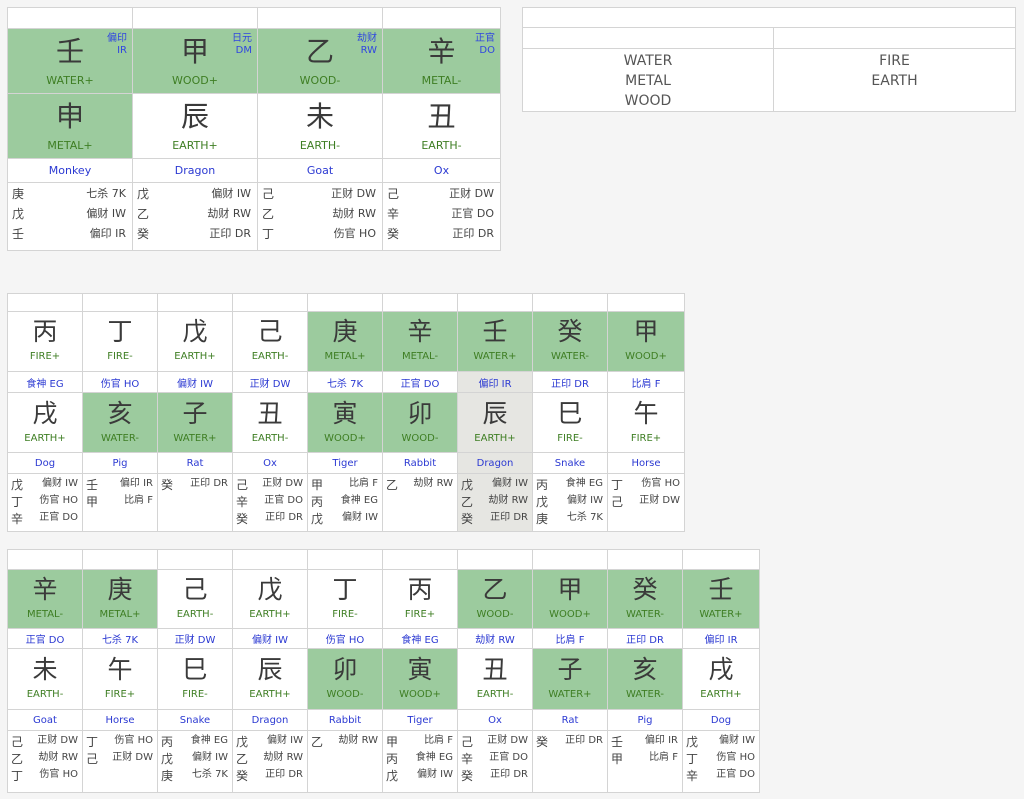  Describe the element at coordinates (195, 422) in the screenshot. I see `luck-pillar-branch-cell: 子 WATER+` at that location.